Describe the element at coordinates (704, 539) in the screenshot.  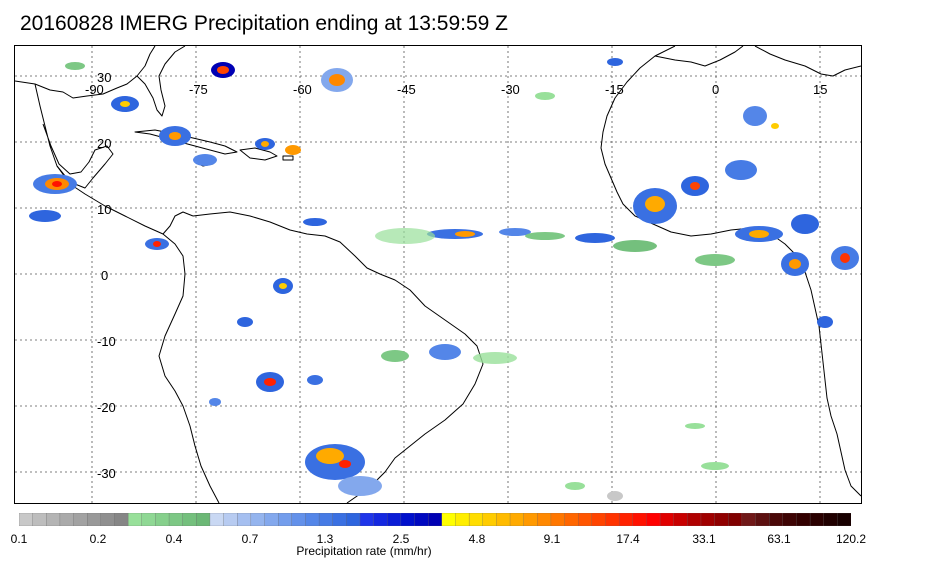
I see `colorbar-tick-label: 33.1` at that location.